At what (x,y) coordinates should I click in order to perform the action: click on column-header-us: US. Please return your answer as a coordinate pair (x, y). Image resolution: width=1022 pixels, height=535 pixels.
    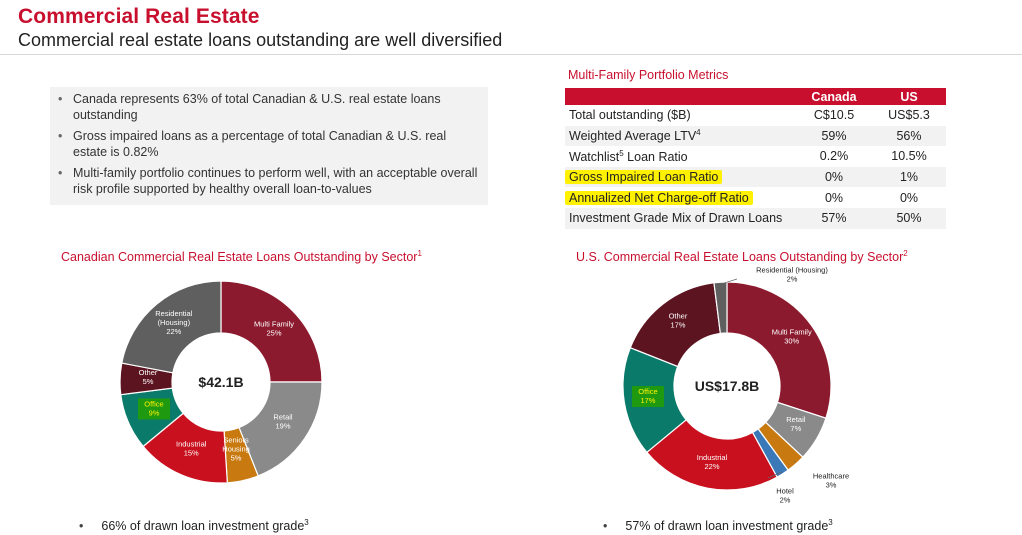
    Looking at the image, I should click on (909, 96).